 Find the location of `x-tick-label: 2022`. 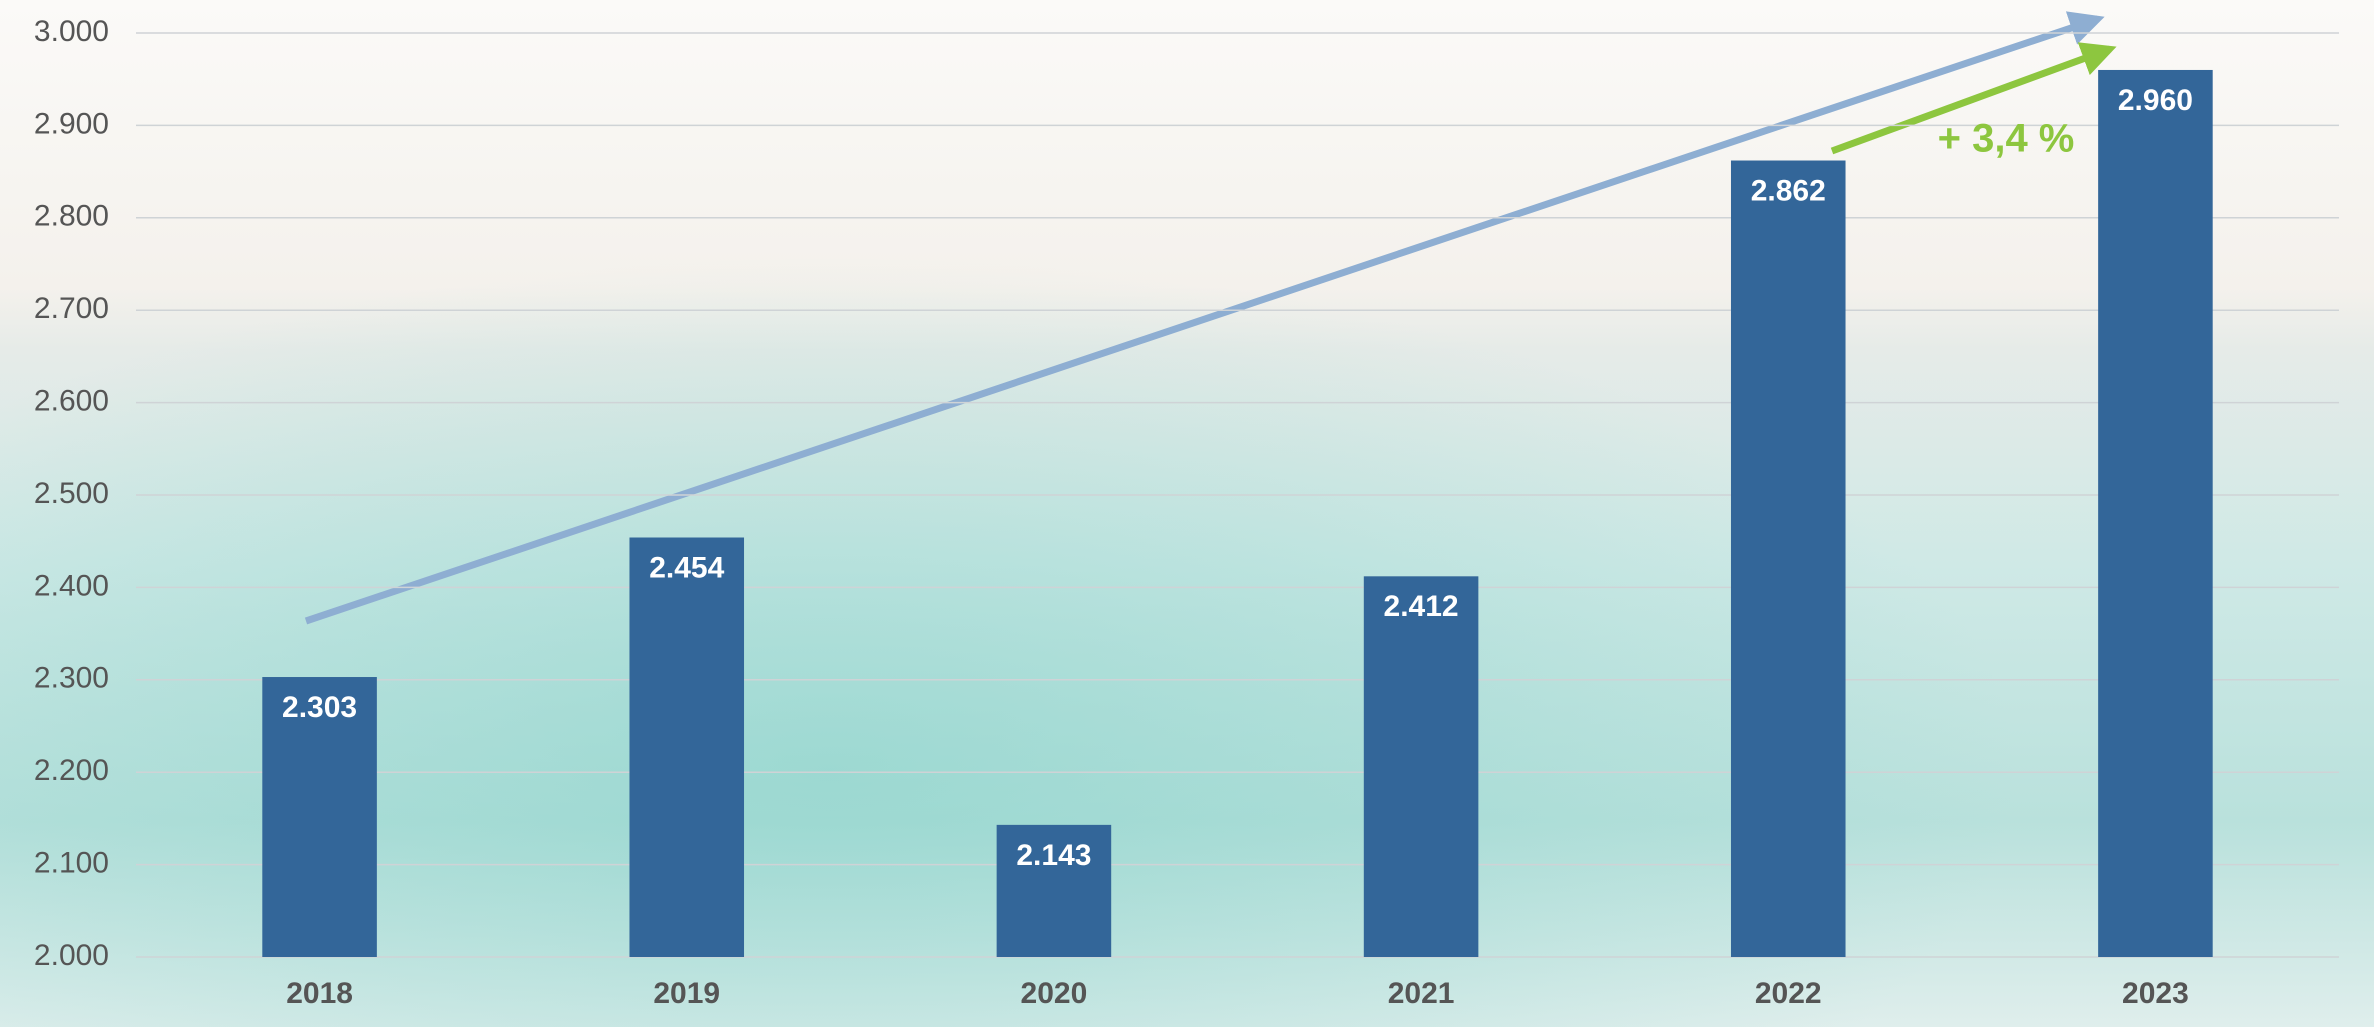

x-tick-label: 2022 is located at coordinates (1788, 993).